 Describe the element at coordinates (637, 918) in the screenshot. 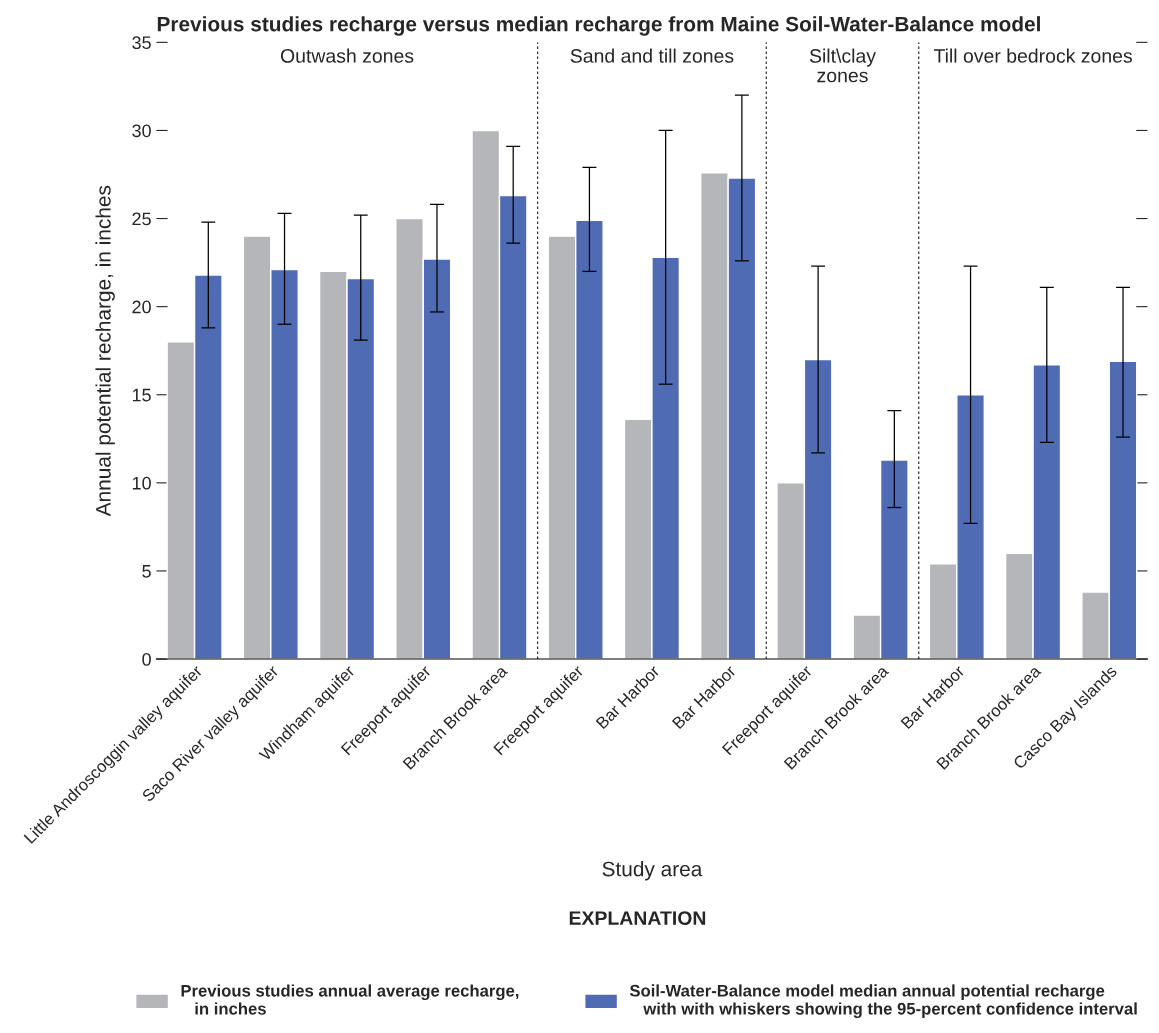

I see `legend-title: EXPLANATION` at that location.